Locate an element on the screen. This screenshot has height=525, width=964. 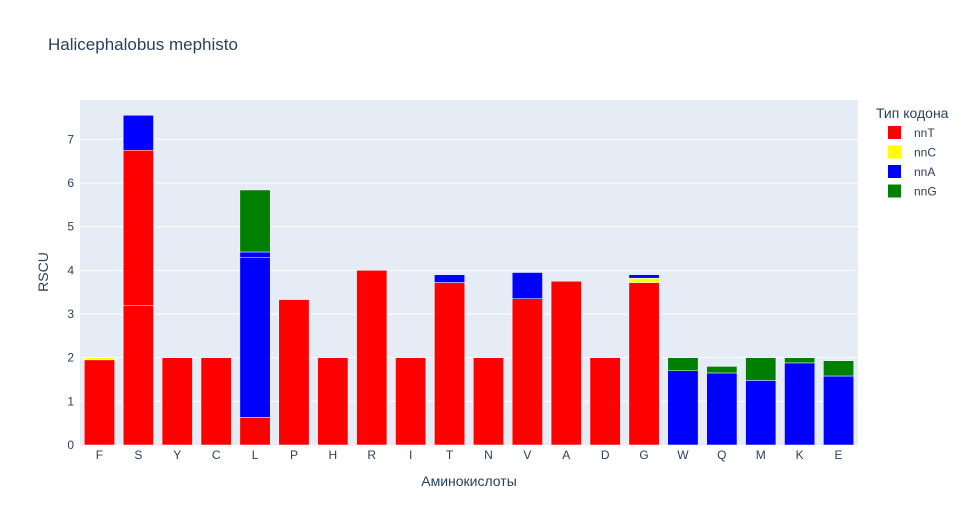
x-tick-label: A is located at coordinates (566, 455).